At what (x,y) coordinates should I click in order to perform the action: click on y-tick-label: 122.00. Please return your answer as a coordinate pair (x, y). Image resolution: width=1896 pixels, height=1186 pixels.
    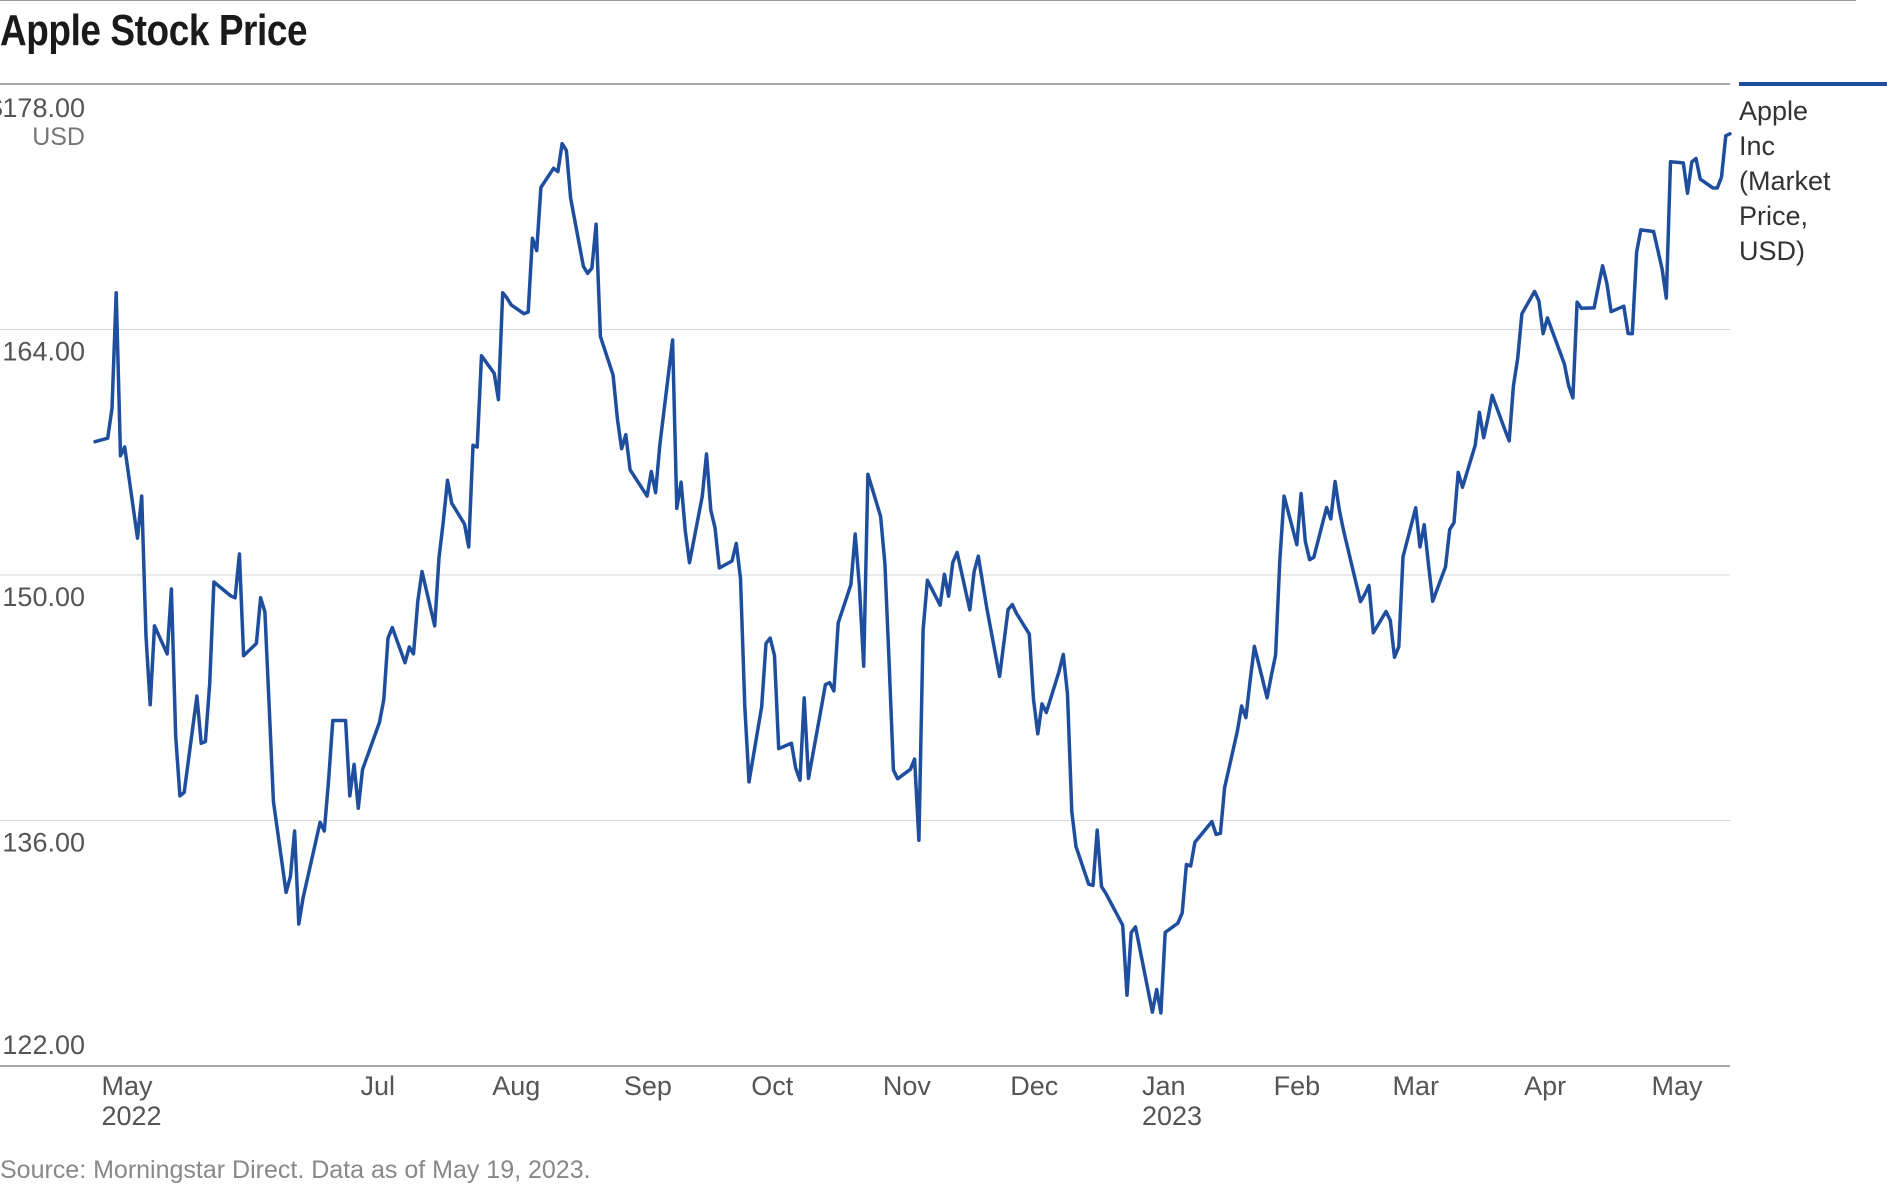
    Looking at the image, I should click on (43, 1045).